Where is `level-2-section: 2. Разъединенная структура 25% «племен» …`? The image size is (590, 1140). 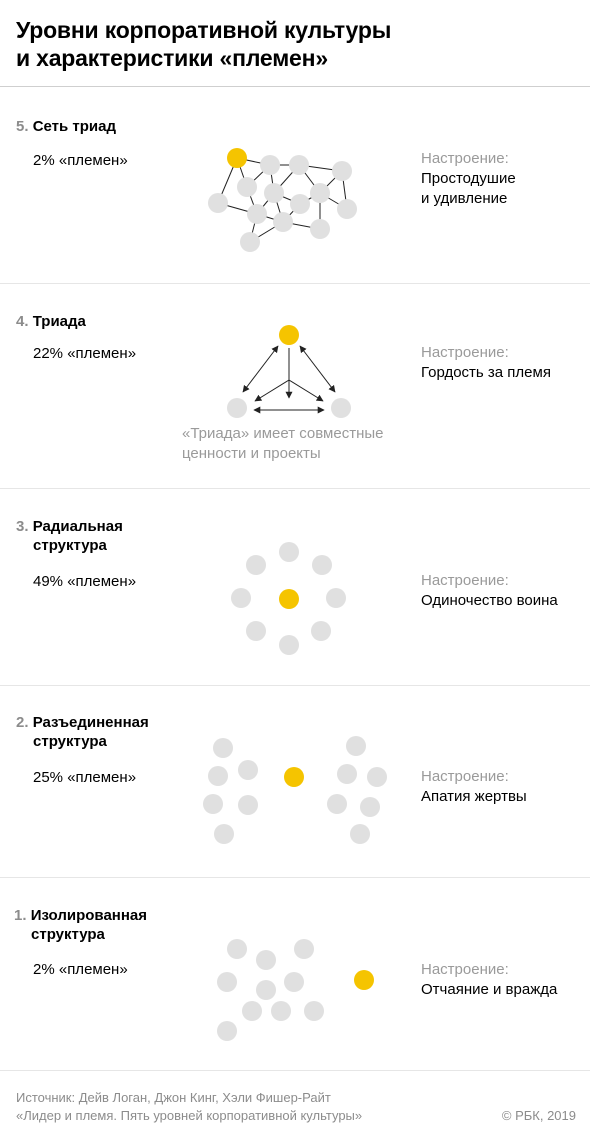 level-2-section: 2. Разъединенная структура 25% «племен» … is located at coordinates (295, 793).